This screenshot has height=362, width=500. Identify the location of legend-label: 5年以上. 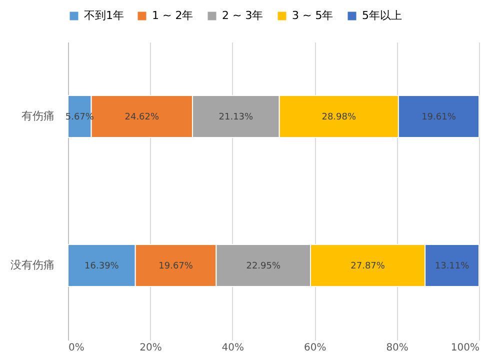
(382, 15).